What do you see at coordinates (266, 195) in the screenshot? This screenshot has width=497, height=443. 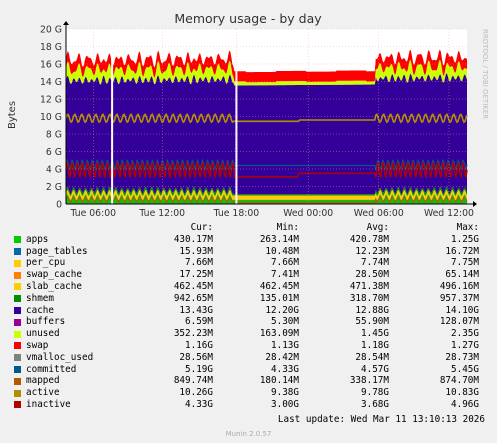 I see `area-slab-cache` at bounding box center [266, 195].